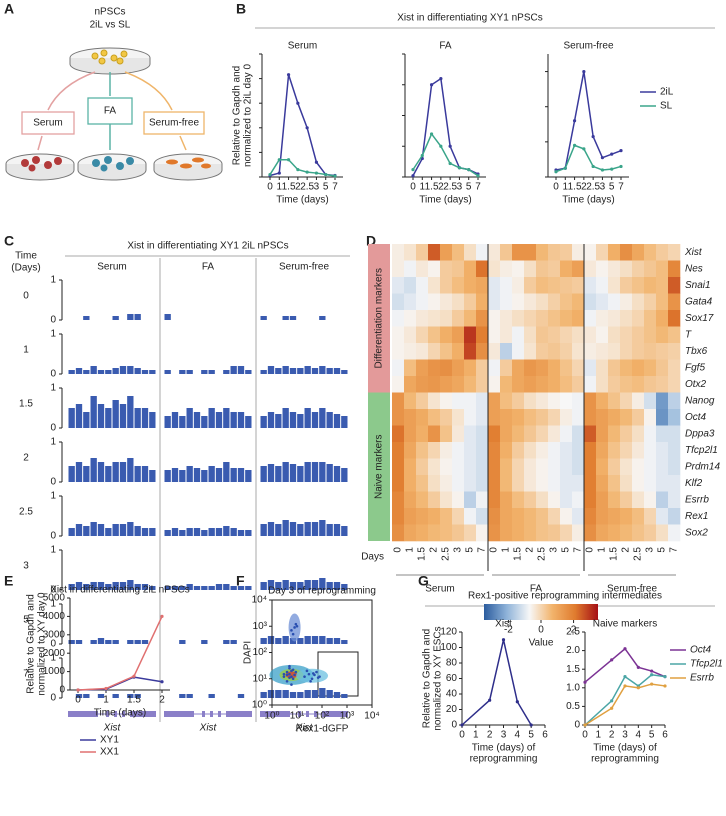  Describe the element at coordinates (48, 123) in the screenshot. I see `box` at that location.